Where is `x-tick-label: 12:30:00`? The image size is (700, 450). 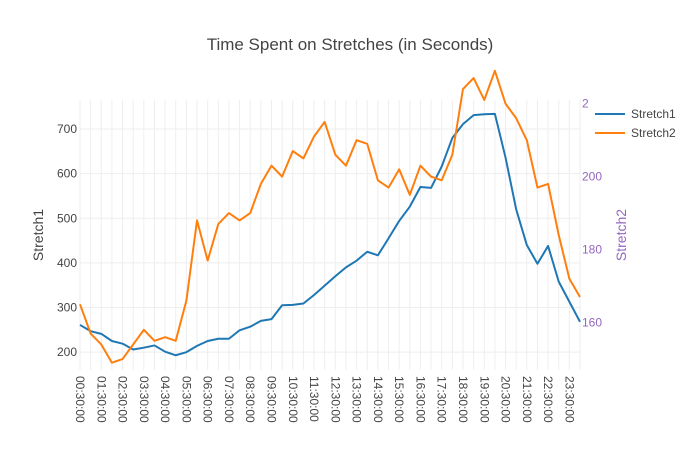 x-tick-label: 12:30:00 is located at coordinates (335, 399).